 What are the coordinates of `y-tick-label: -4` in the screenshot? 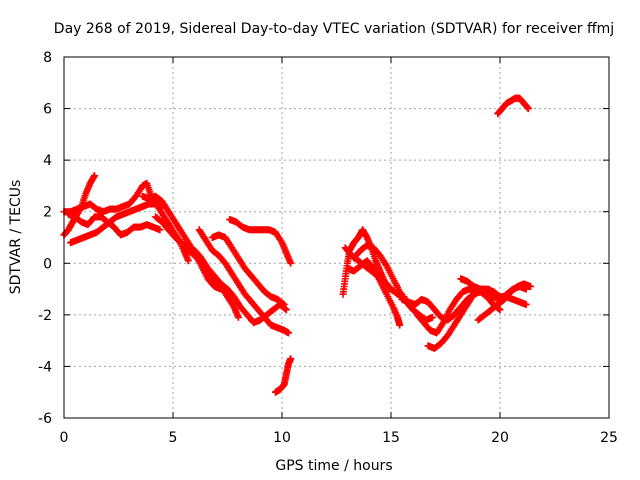 It's located at (45, 367).